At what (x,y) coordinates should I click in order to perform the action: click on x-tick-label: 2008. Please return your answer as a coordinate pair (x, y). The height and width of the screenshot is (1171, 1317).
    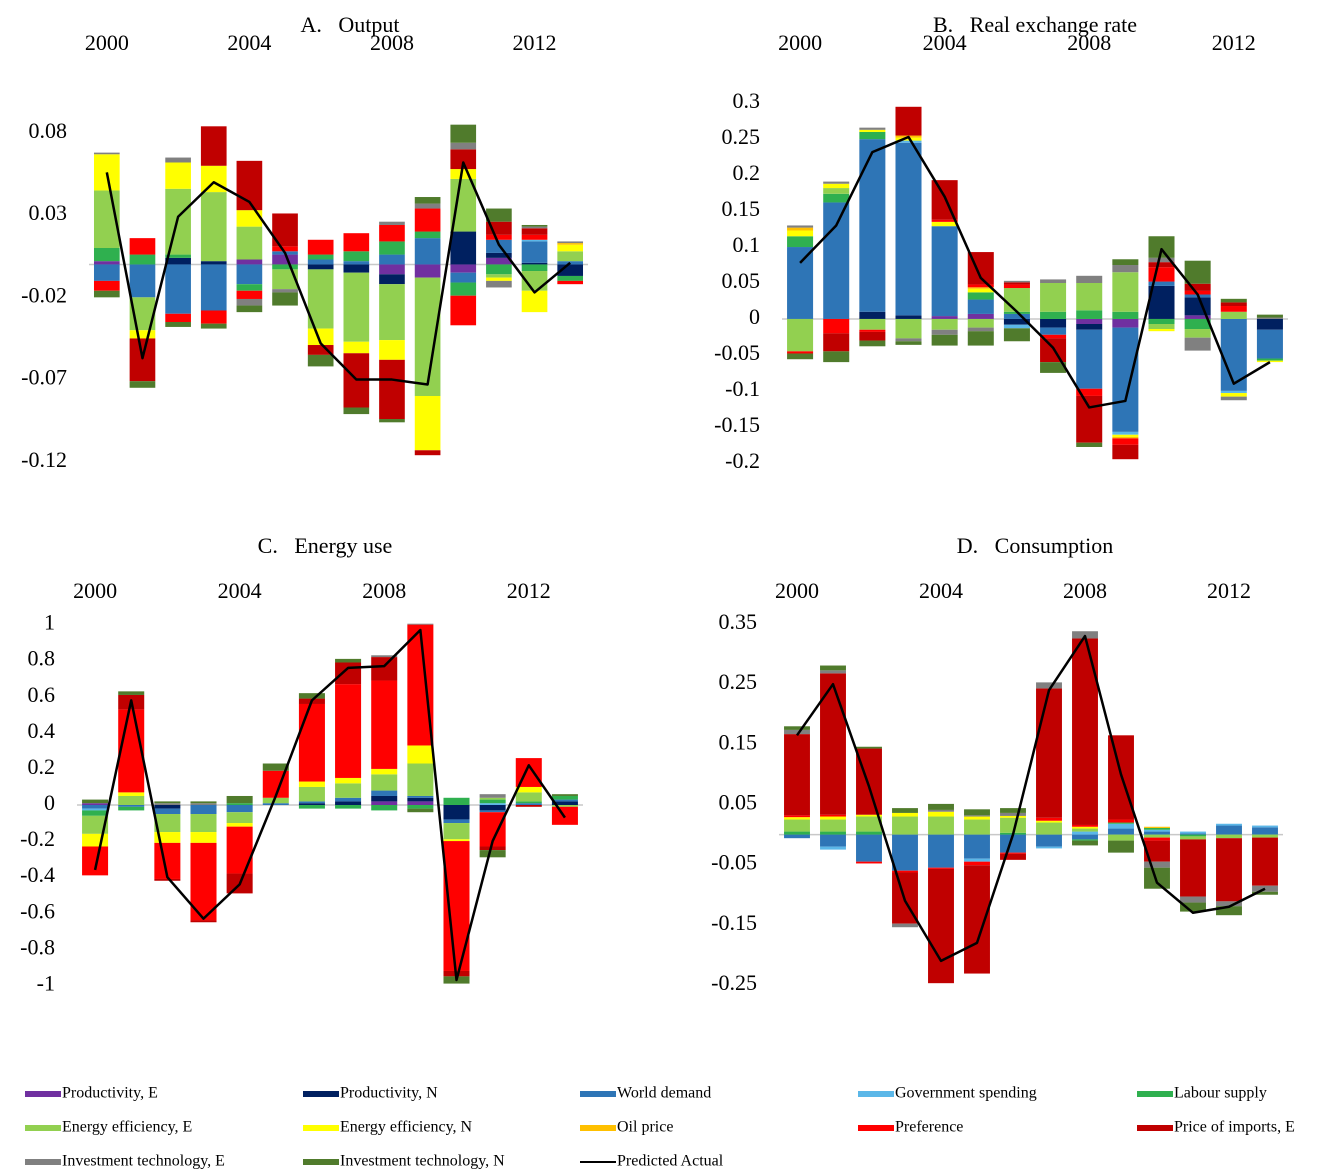
    Looking at the image, I should click on (384, 590).